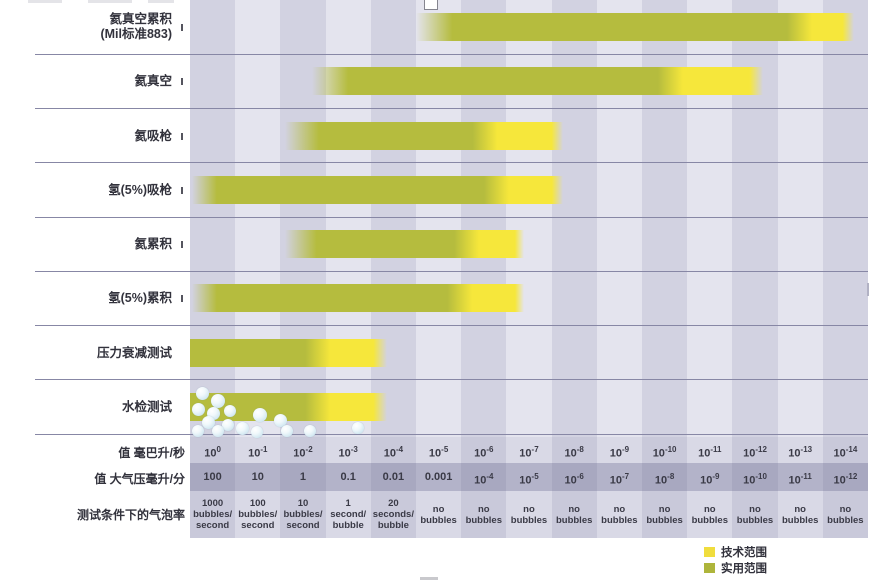 The image size is (872, 584). I want to click on mbar-value: 100, so click(212, 452).